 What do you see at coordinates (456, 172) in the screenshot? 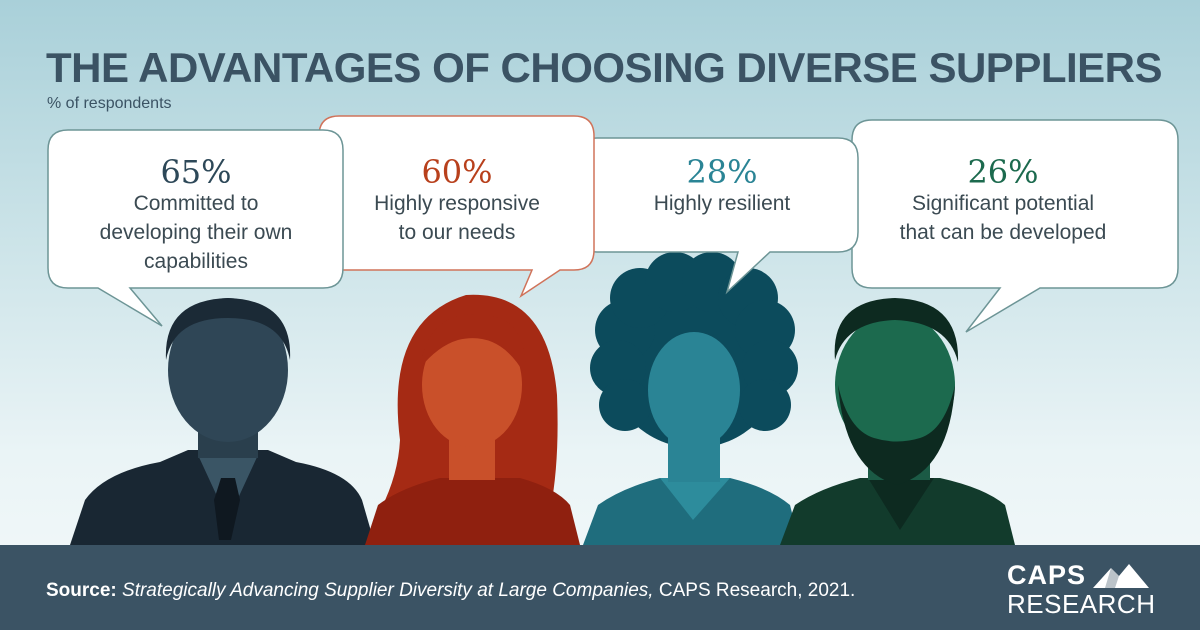
I see `bubble-2-value: 60%` at bounding box center [456, 172].